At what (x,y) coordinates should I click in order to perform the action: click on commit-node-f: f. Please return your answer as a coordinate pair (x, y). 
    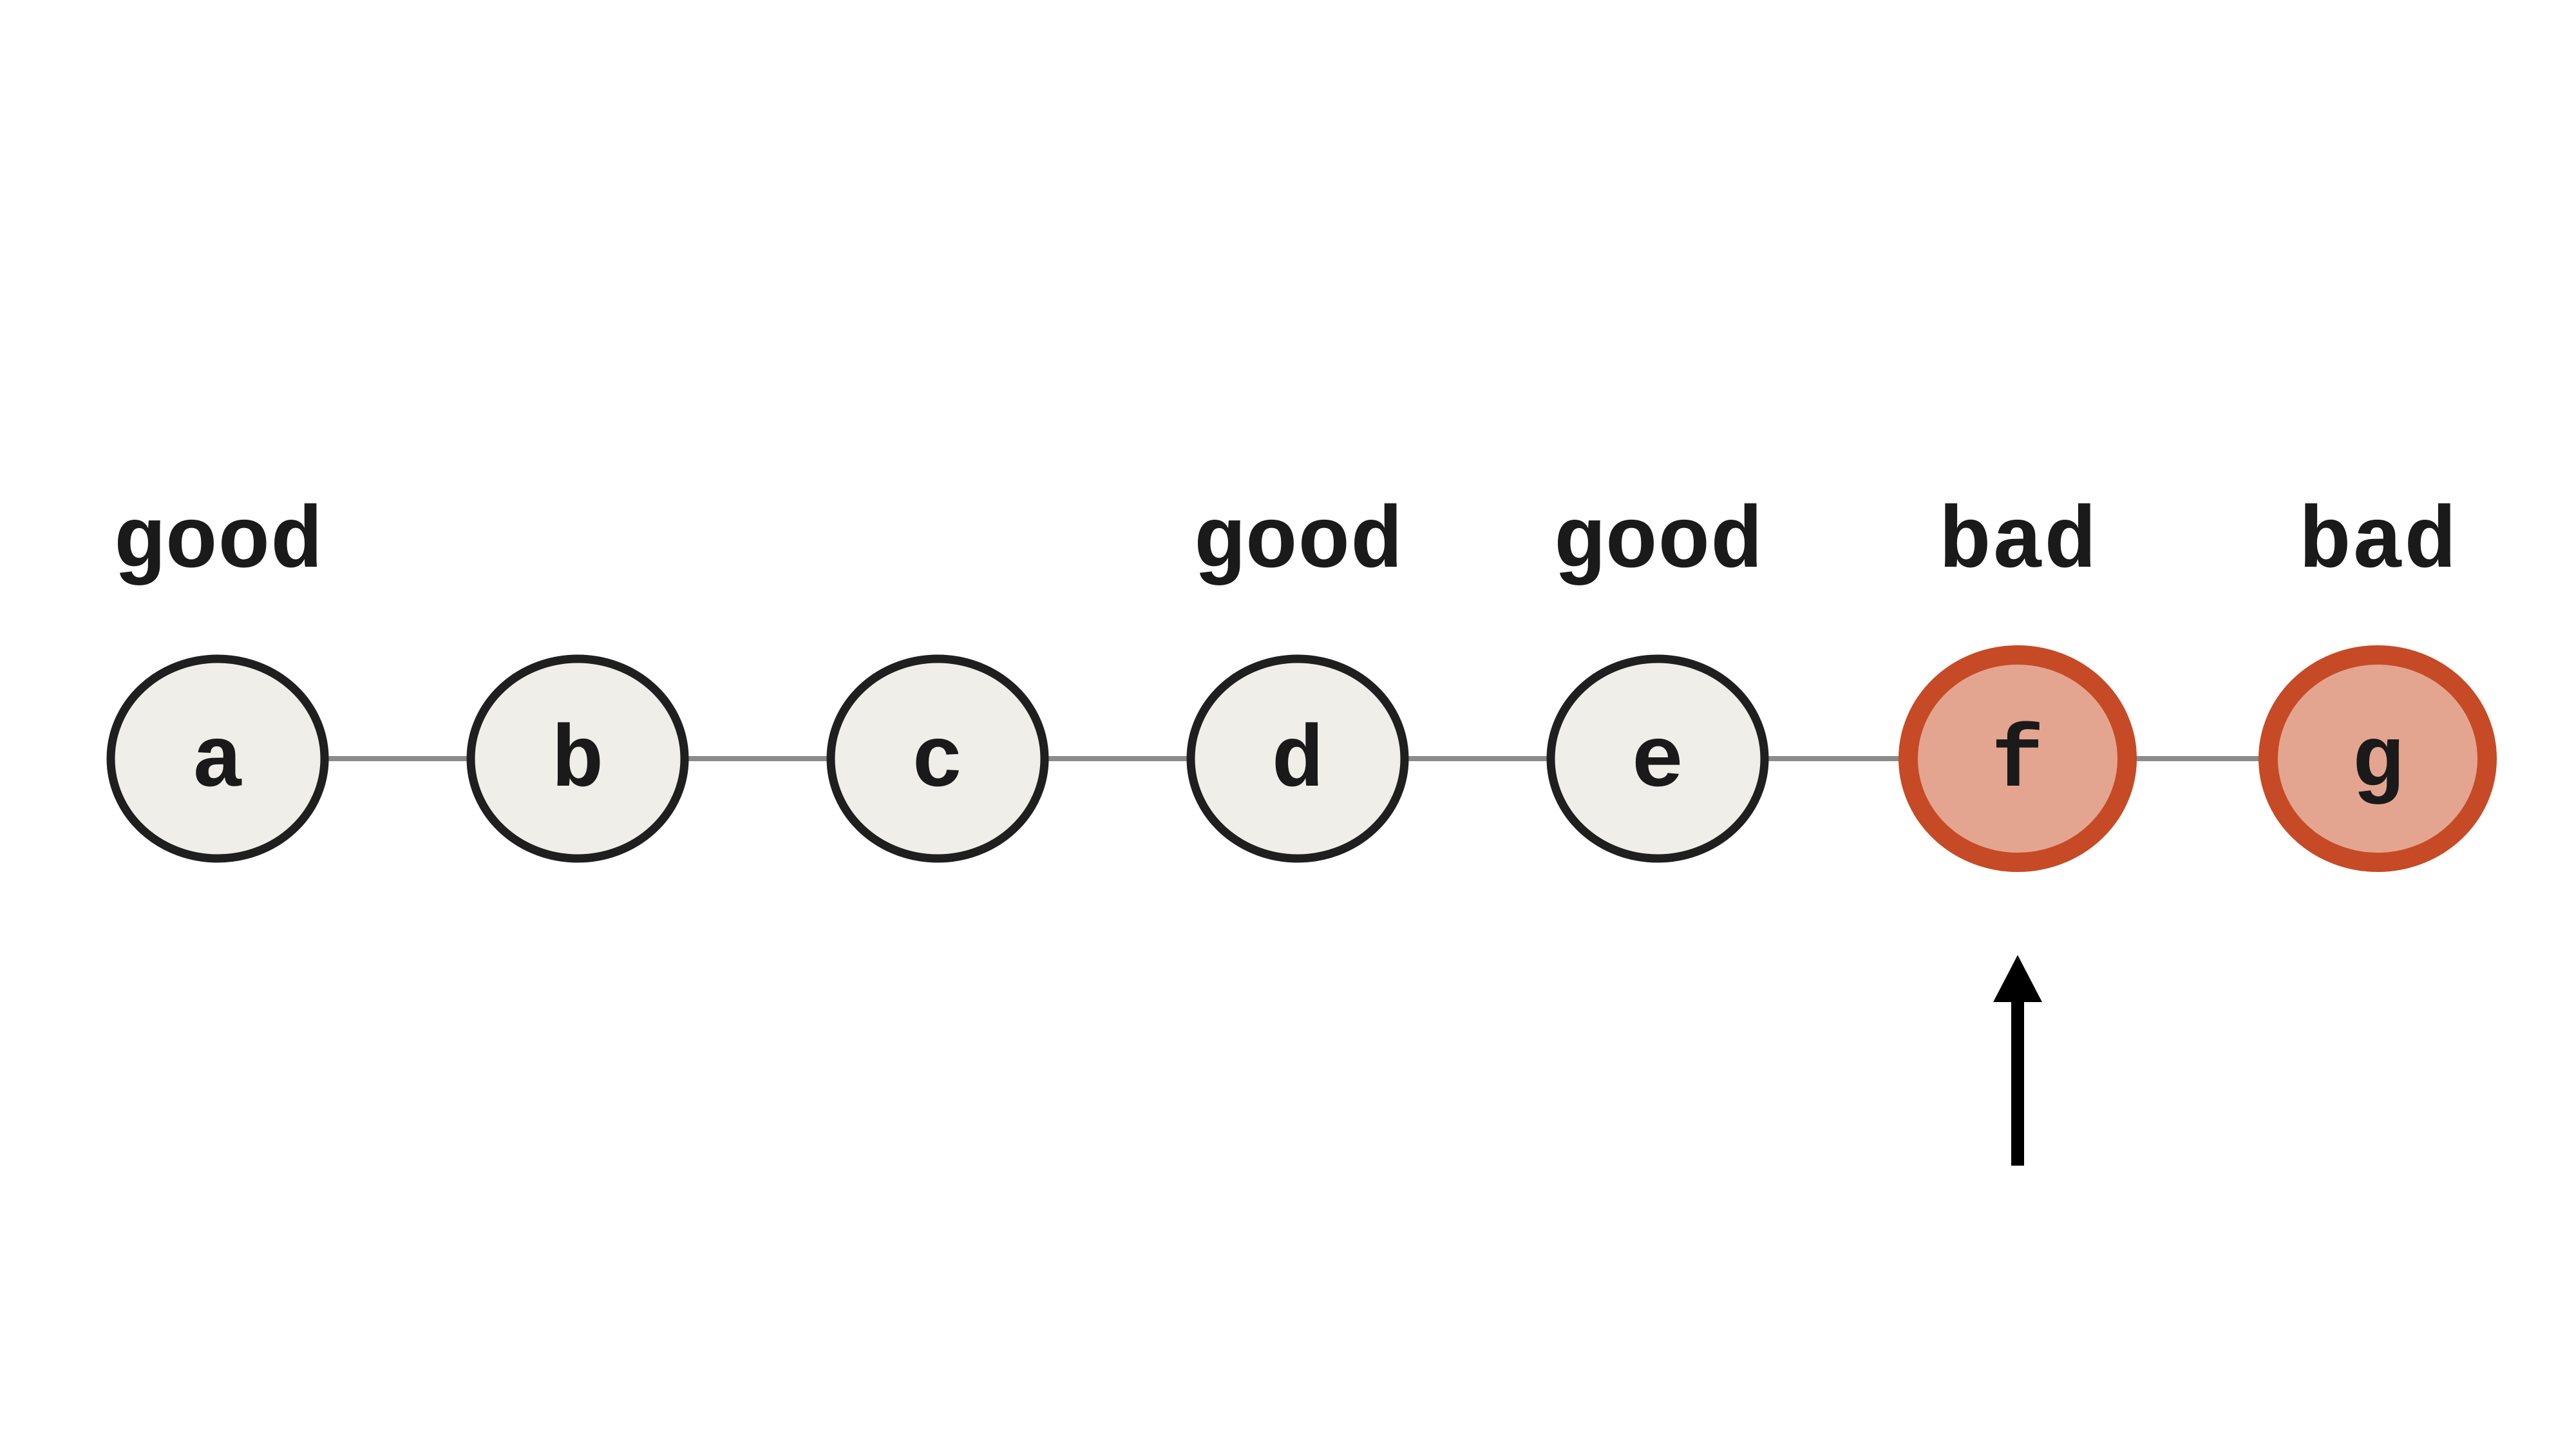
    Looking at the image, I should click on (2018, 758).